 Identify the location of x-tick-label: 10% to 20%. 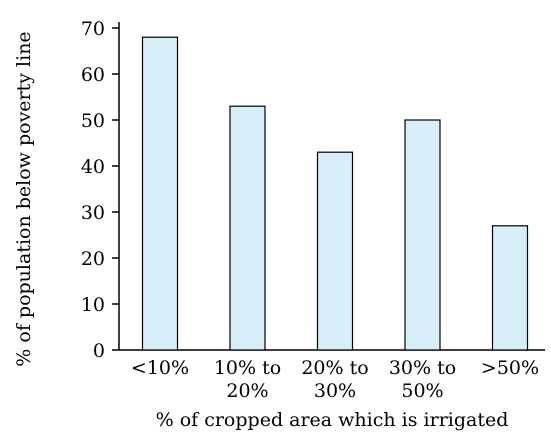
(247, 379).